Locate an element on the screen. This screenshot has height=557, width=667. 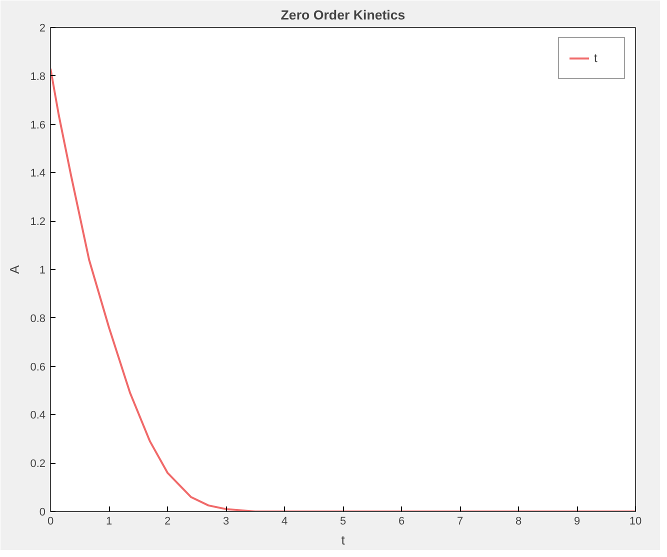
x-tick-label: 2 is located at coordinates (167, 522).